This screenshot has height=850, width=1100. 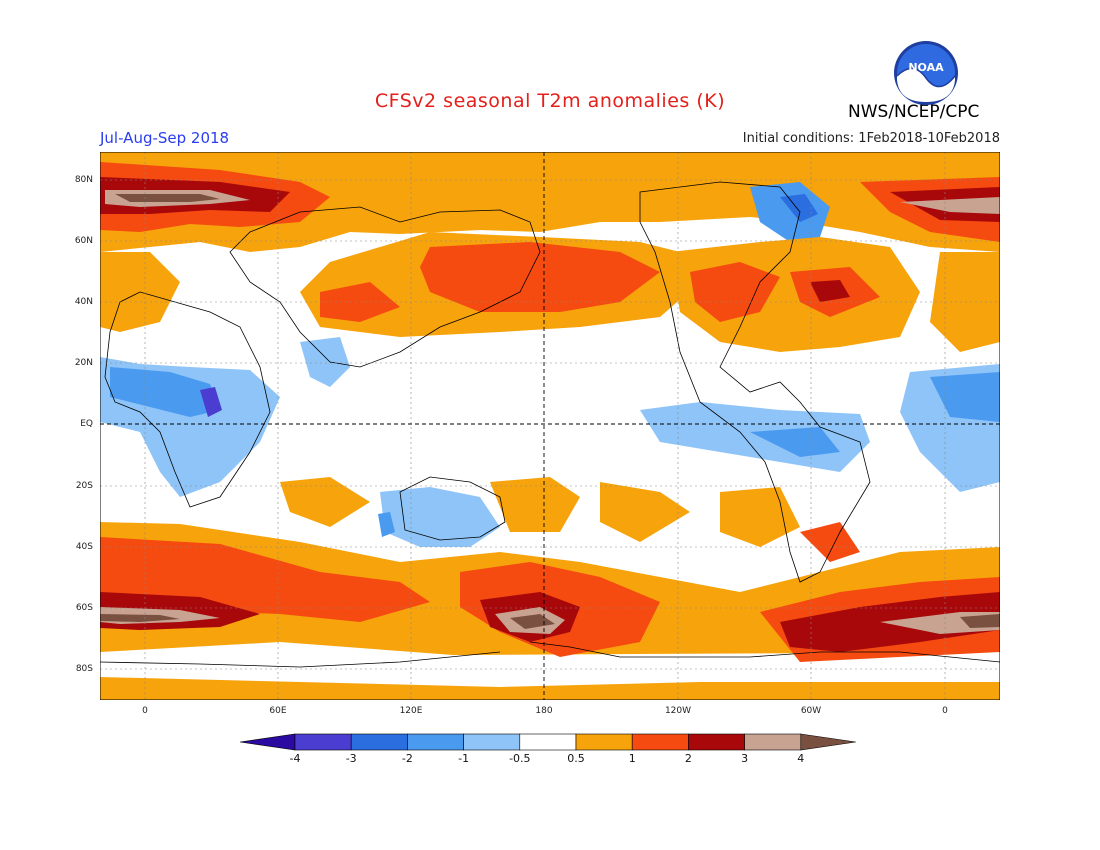 I want to click on lon-tick: 60W, so click(x=811, y=711).